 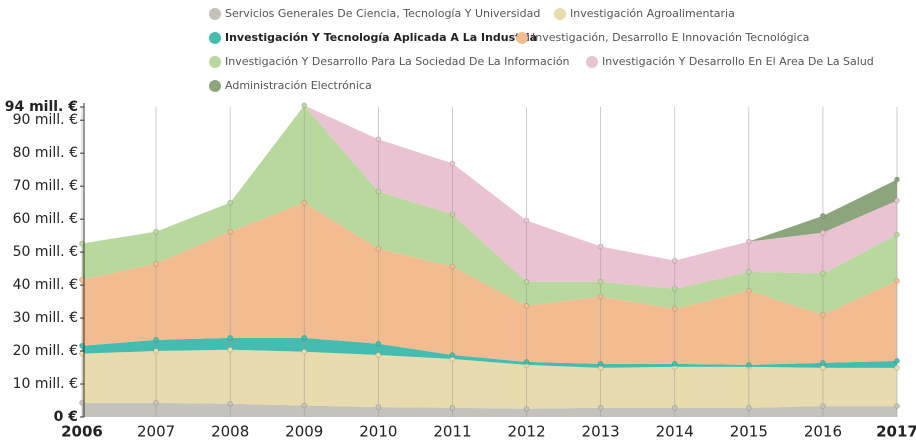 What do you see at coordinates (45, 120) in the screenshot?
I see `y-tick-label: 90 mill. €` at bounding box center [45, 120].